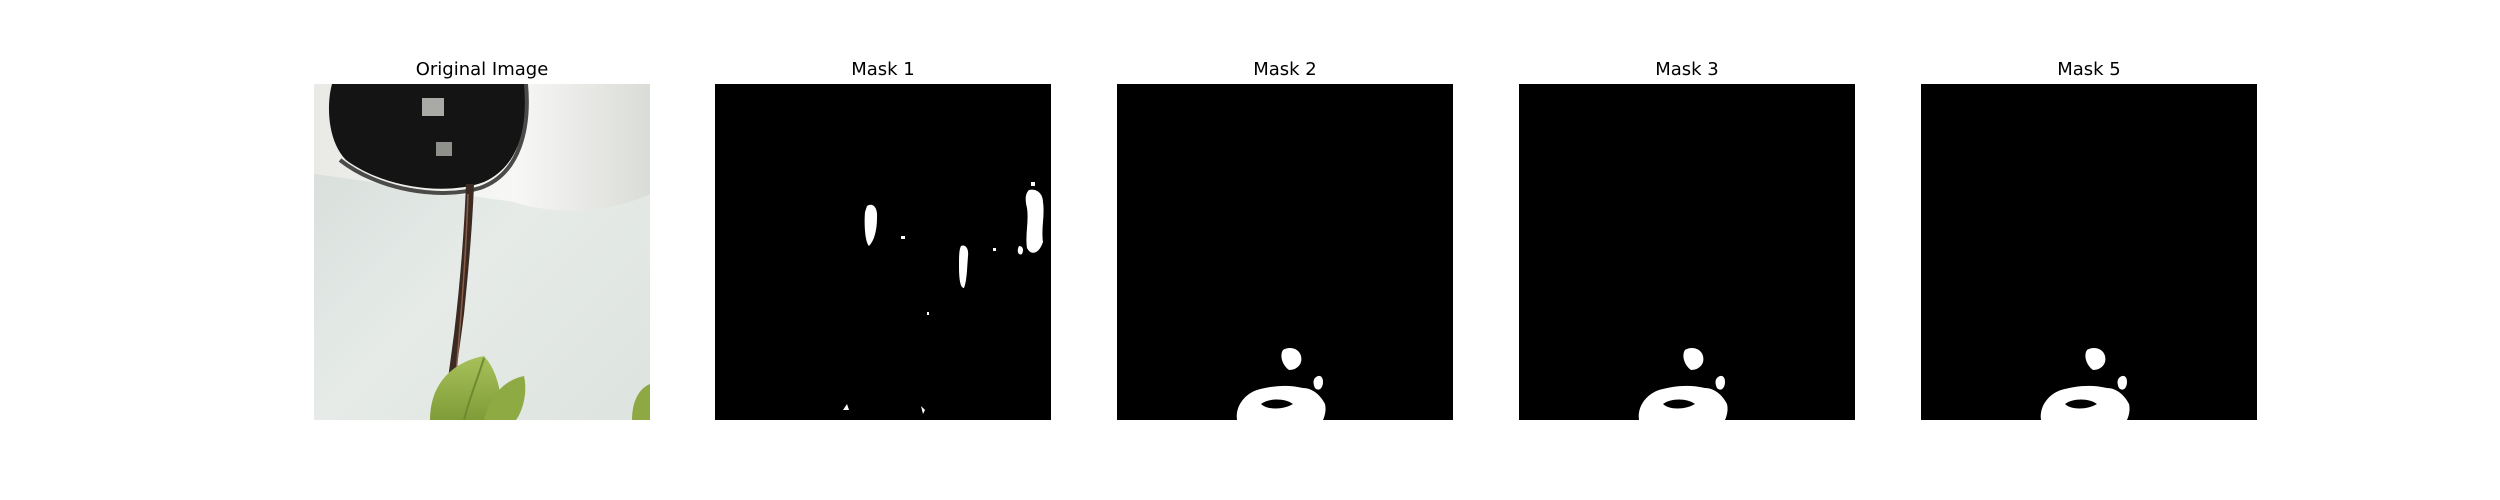  What do you see at coordinates (2089, 69) in the screenshot?
I see `panel-title: Mask 5` at bounding box center [2089, 69].